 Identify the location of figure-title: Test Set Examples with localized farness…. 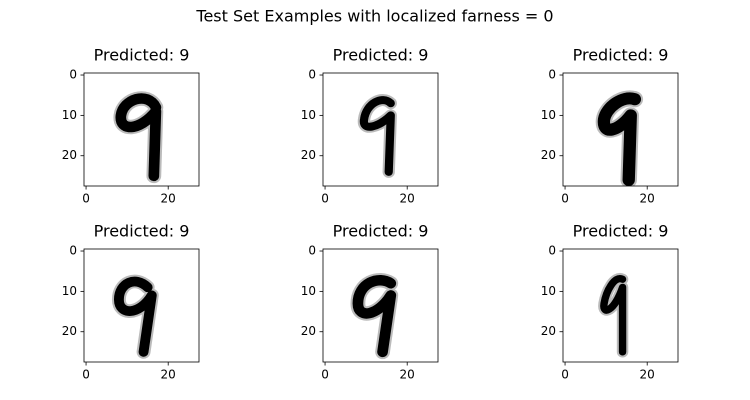
(374, 16).